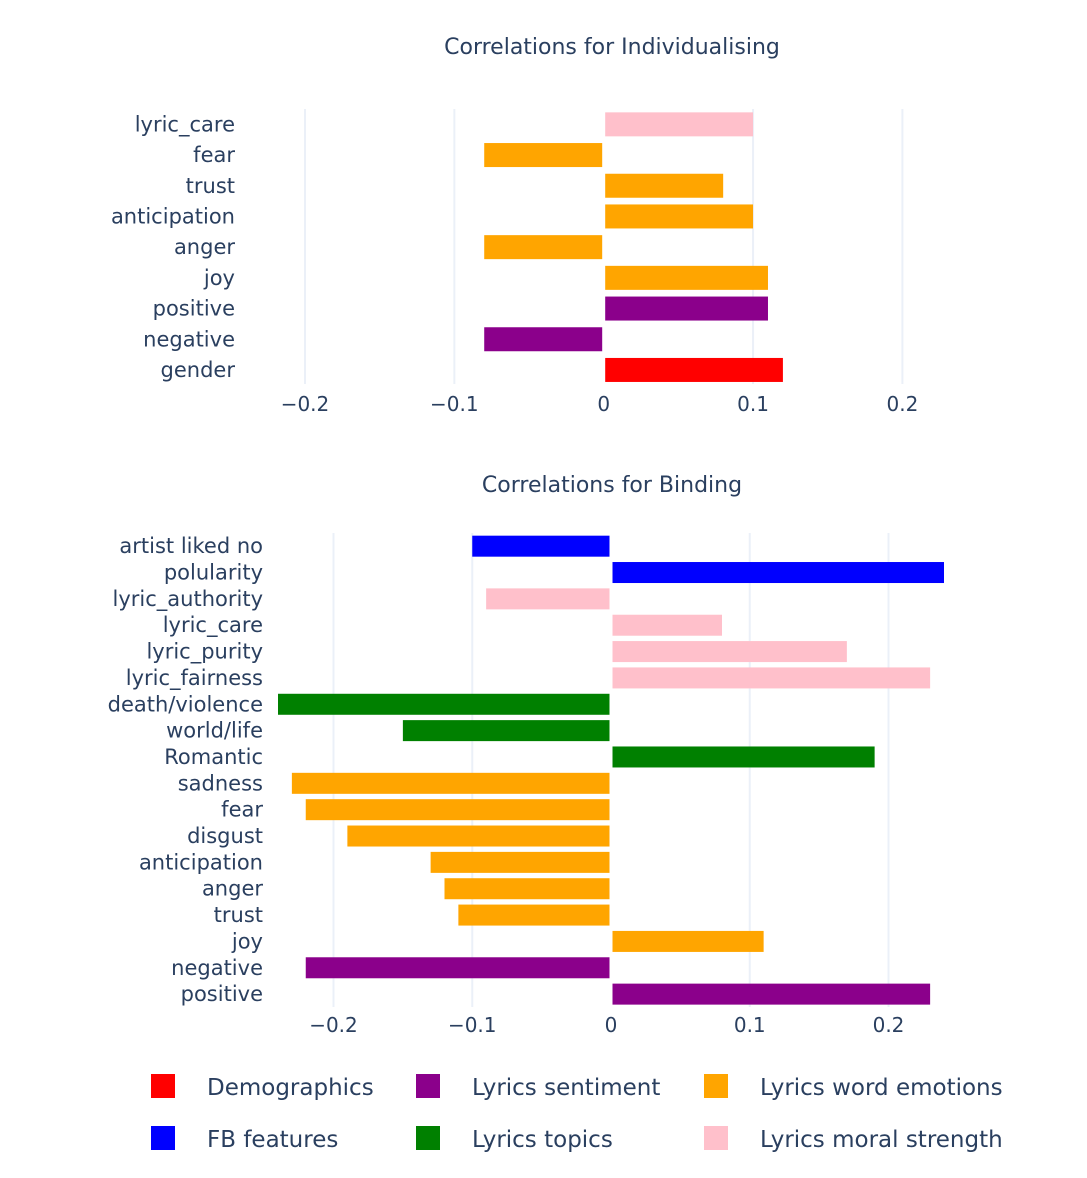 The width and height of the screenshot is (1087, 1178). Describe the element at coordinates (185, 704) in the screenshot. I see `category-label: death/violence` at that location.